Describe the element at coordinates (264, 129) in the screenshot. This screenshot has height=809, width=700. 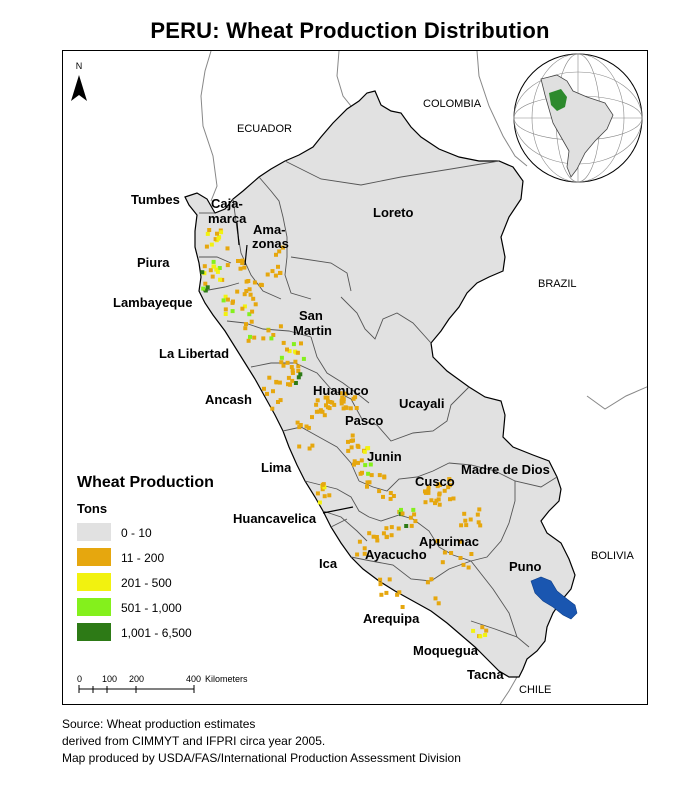
I see `label-ecuador: ECUADOR` at that location.